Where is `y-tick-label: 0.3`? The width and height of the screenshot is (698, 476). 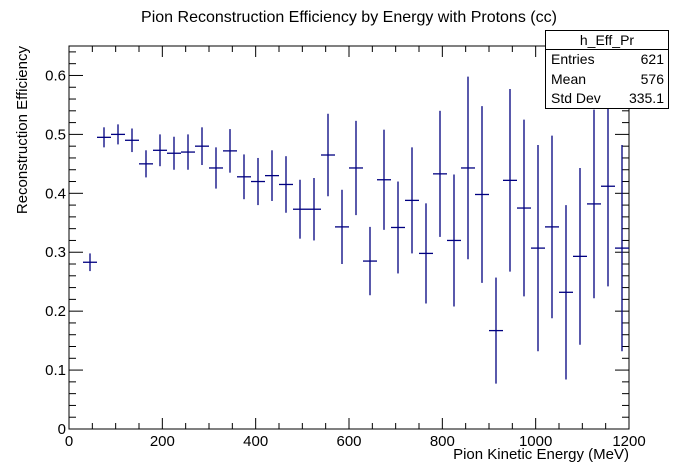 y-tick-label: 0.3 is located at coordinates (55, 252).